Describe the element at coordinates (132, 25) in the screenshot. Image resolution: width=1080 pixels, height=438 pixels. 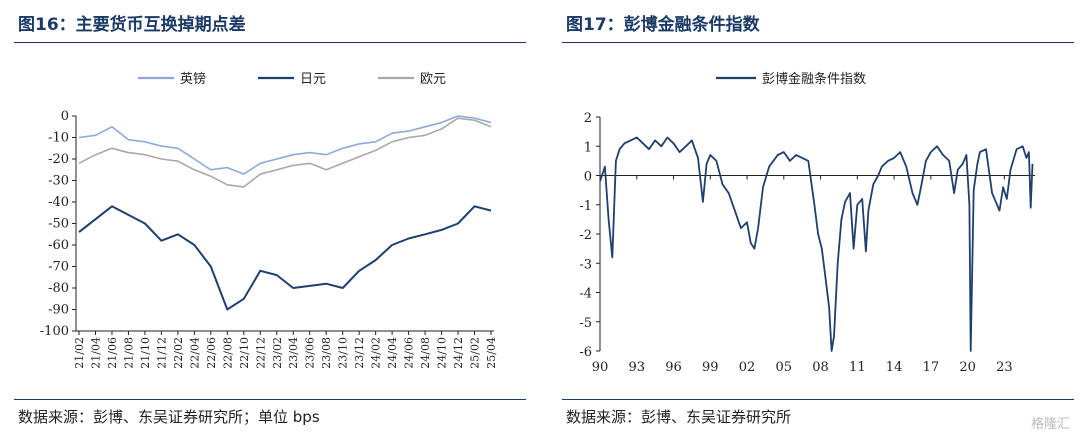
I see `left-chart-title: 图16：主要货币互换掉期点差` at that location.